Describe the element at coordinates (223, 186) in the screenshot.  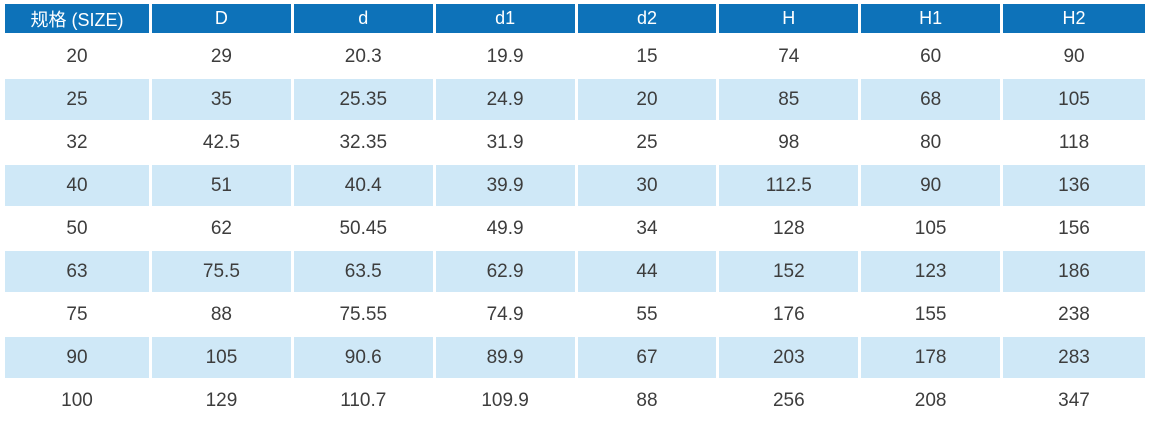
I see `value-cell: 51` at that location.